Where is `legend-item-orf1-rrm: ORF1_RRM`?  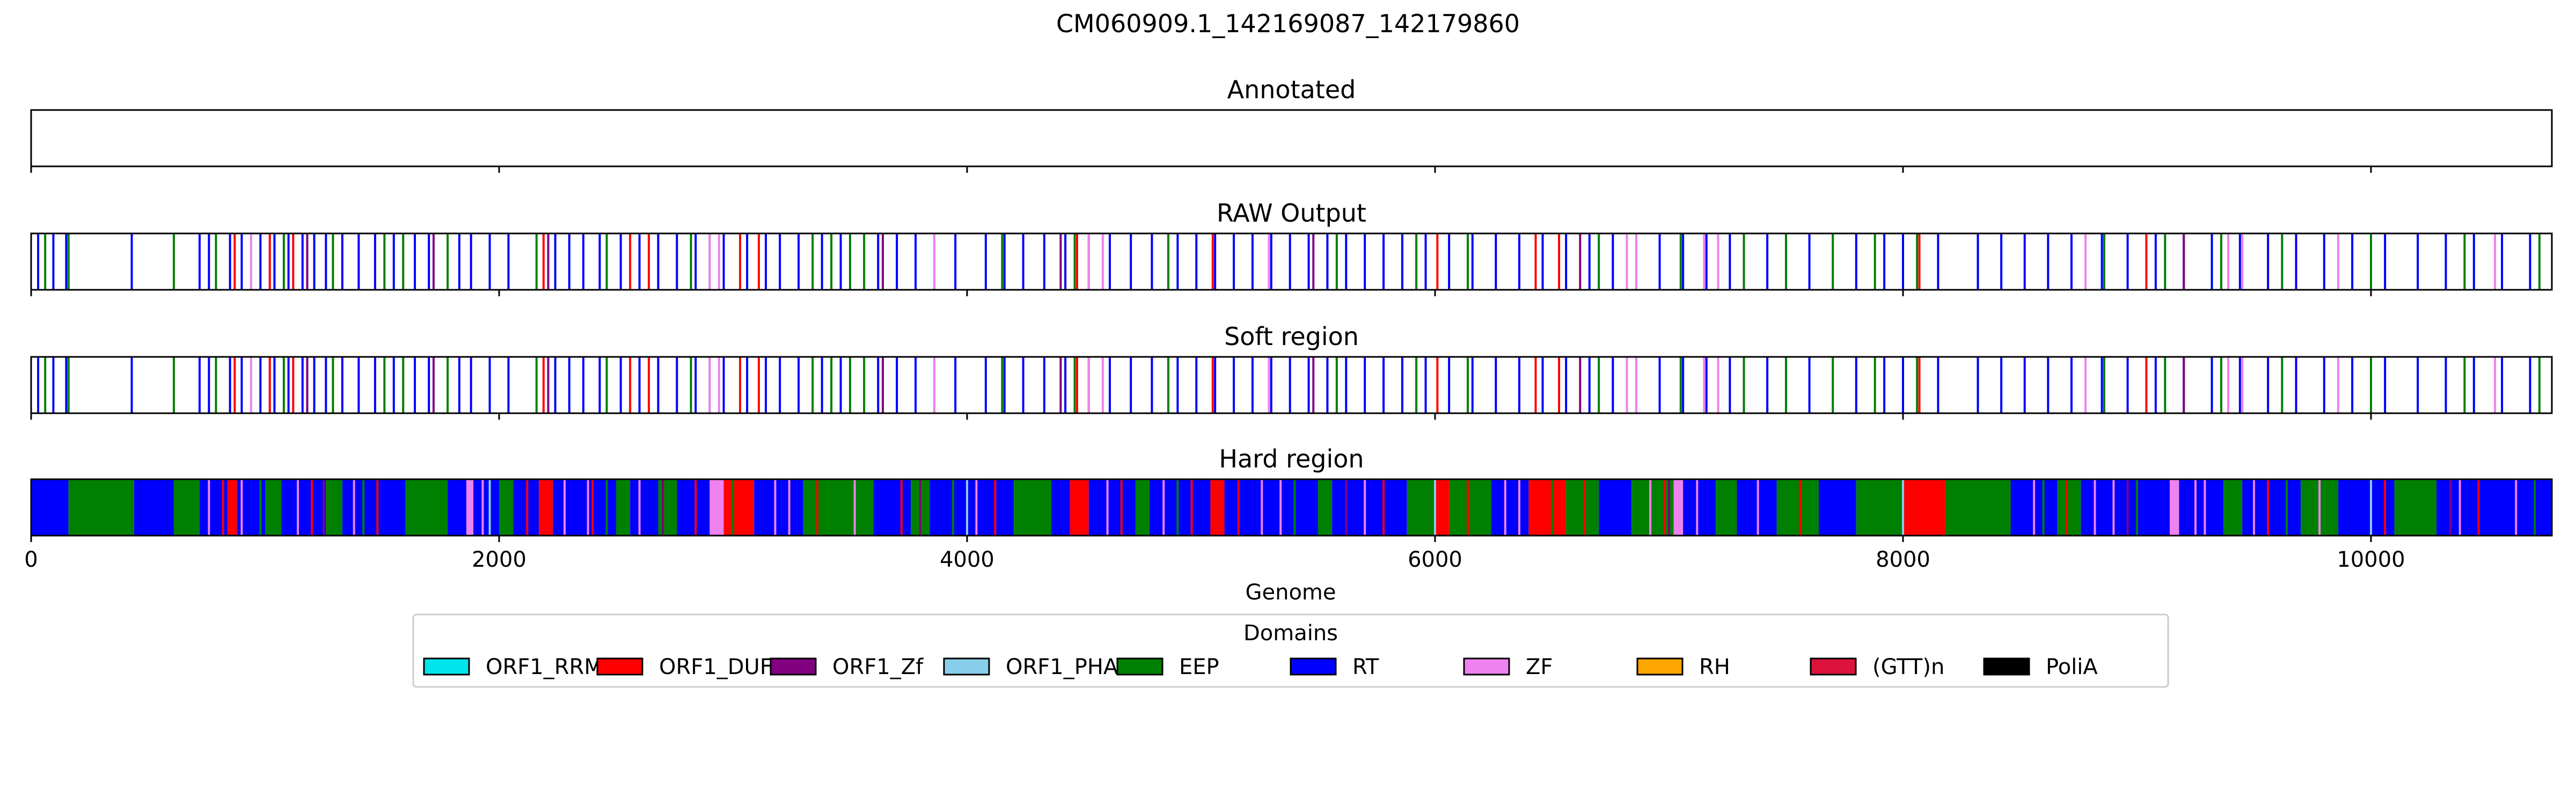 legend-item-orf1-rrm: ORF1_RRM is located at coordinates (513, 667).